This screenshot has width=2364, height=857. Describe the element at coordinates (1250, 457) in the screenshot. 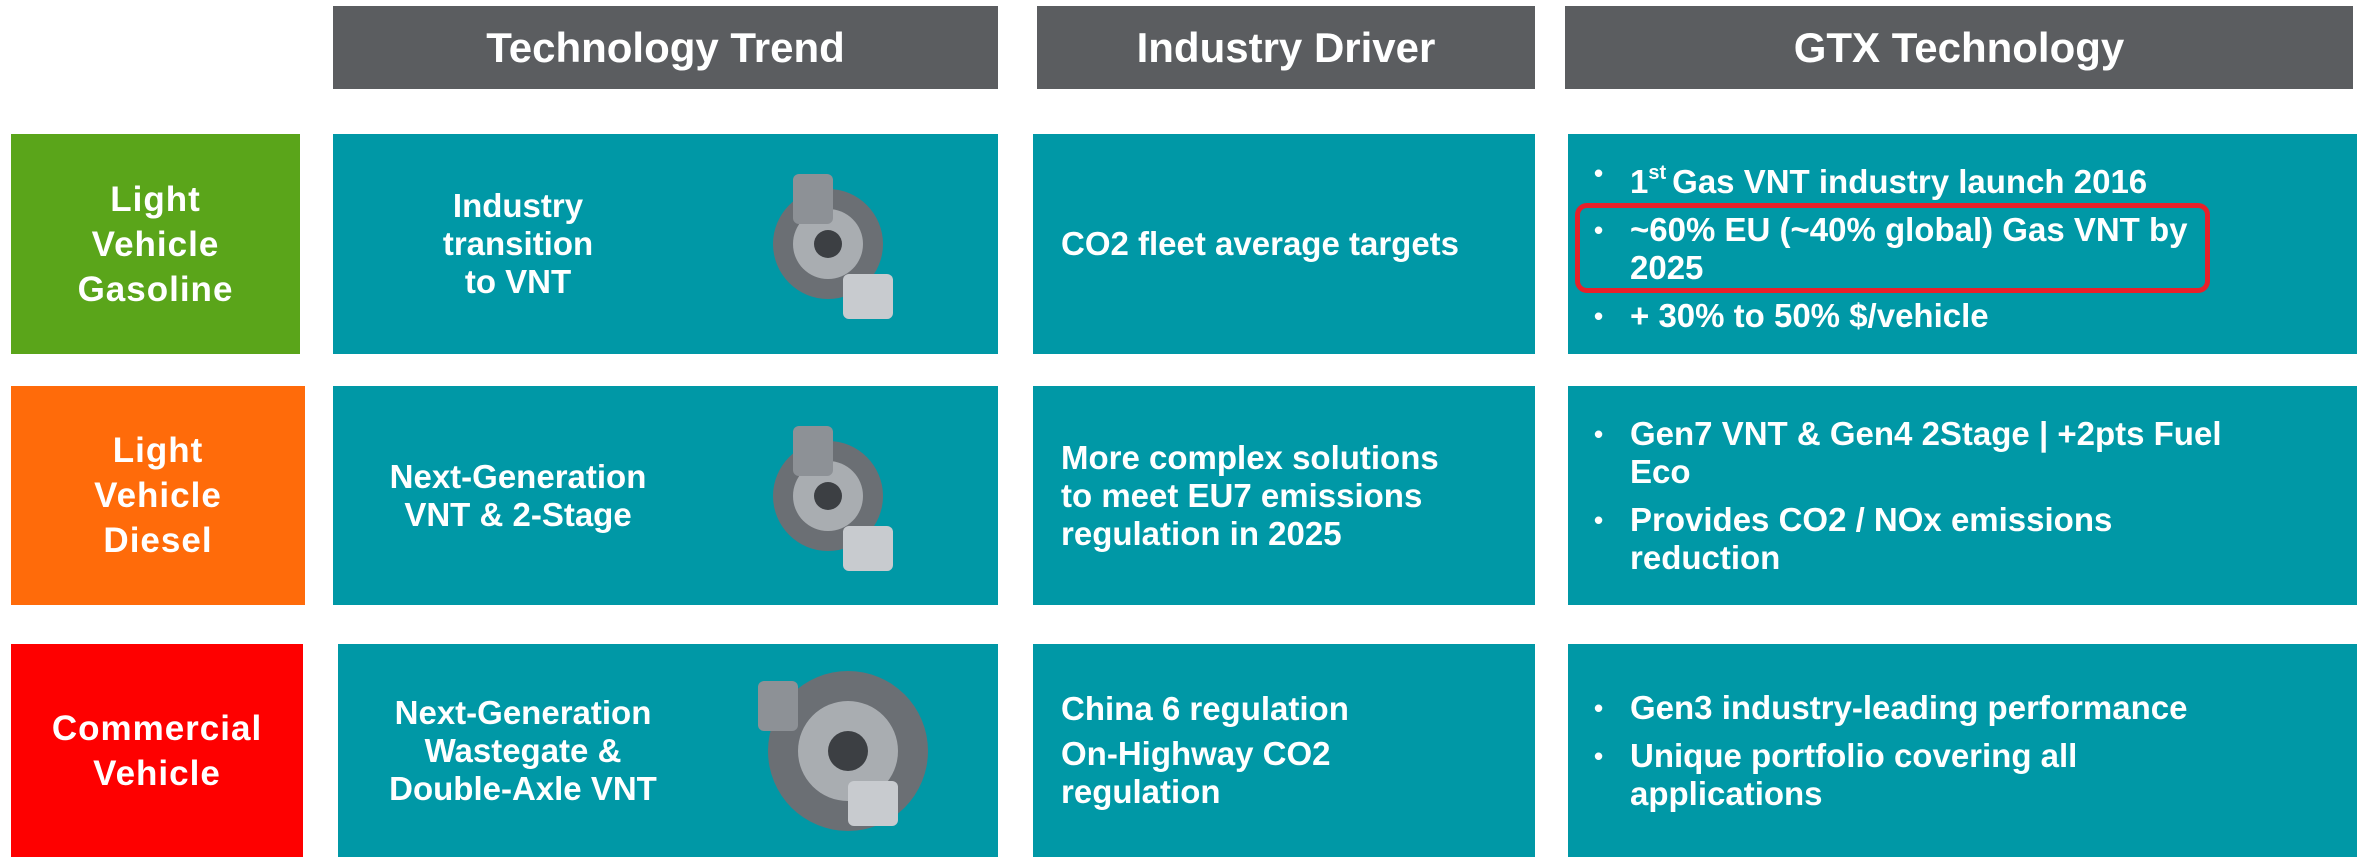

I see `driver-line: More complex solutions` at that location.